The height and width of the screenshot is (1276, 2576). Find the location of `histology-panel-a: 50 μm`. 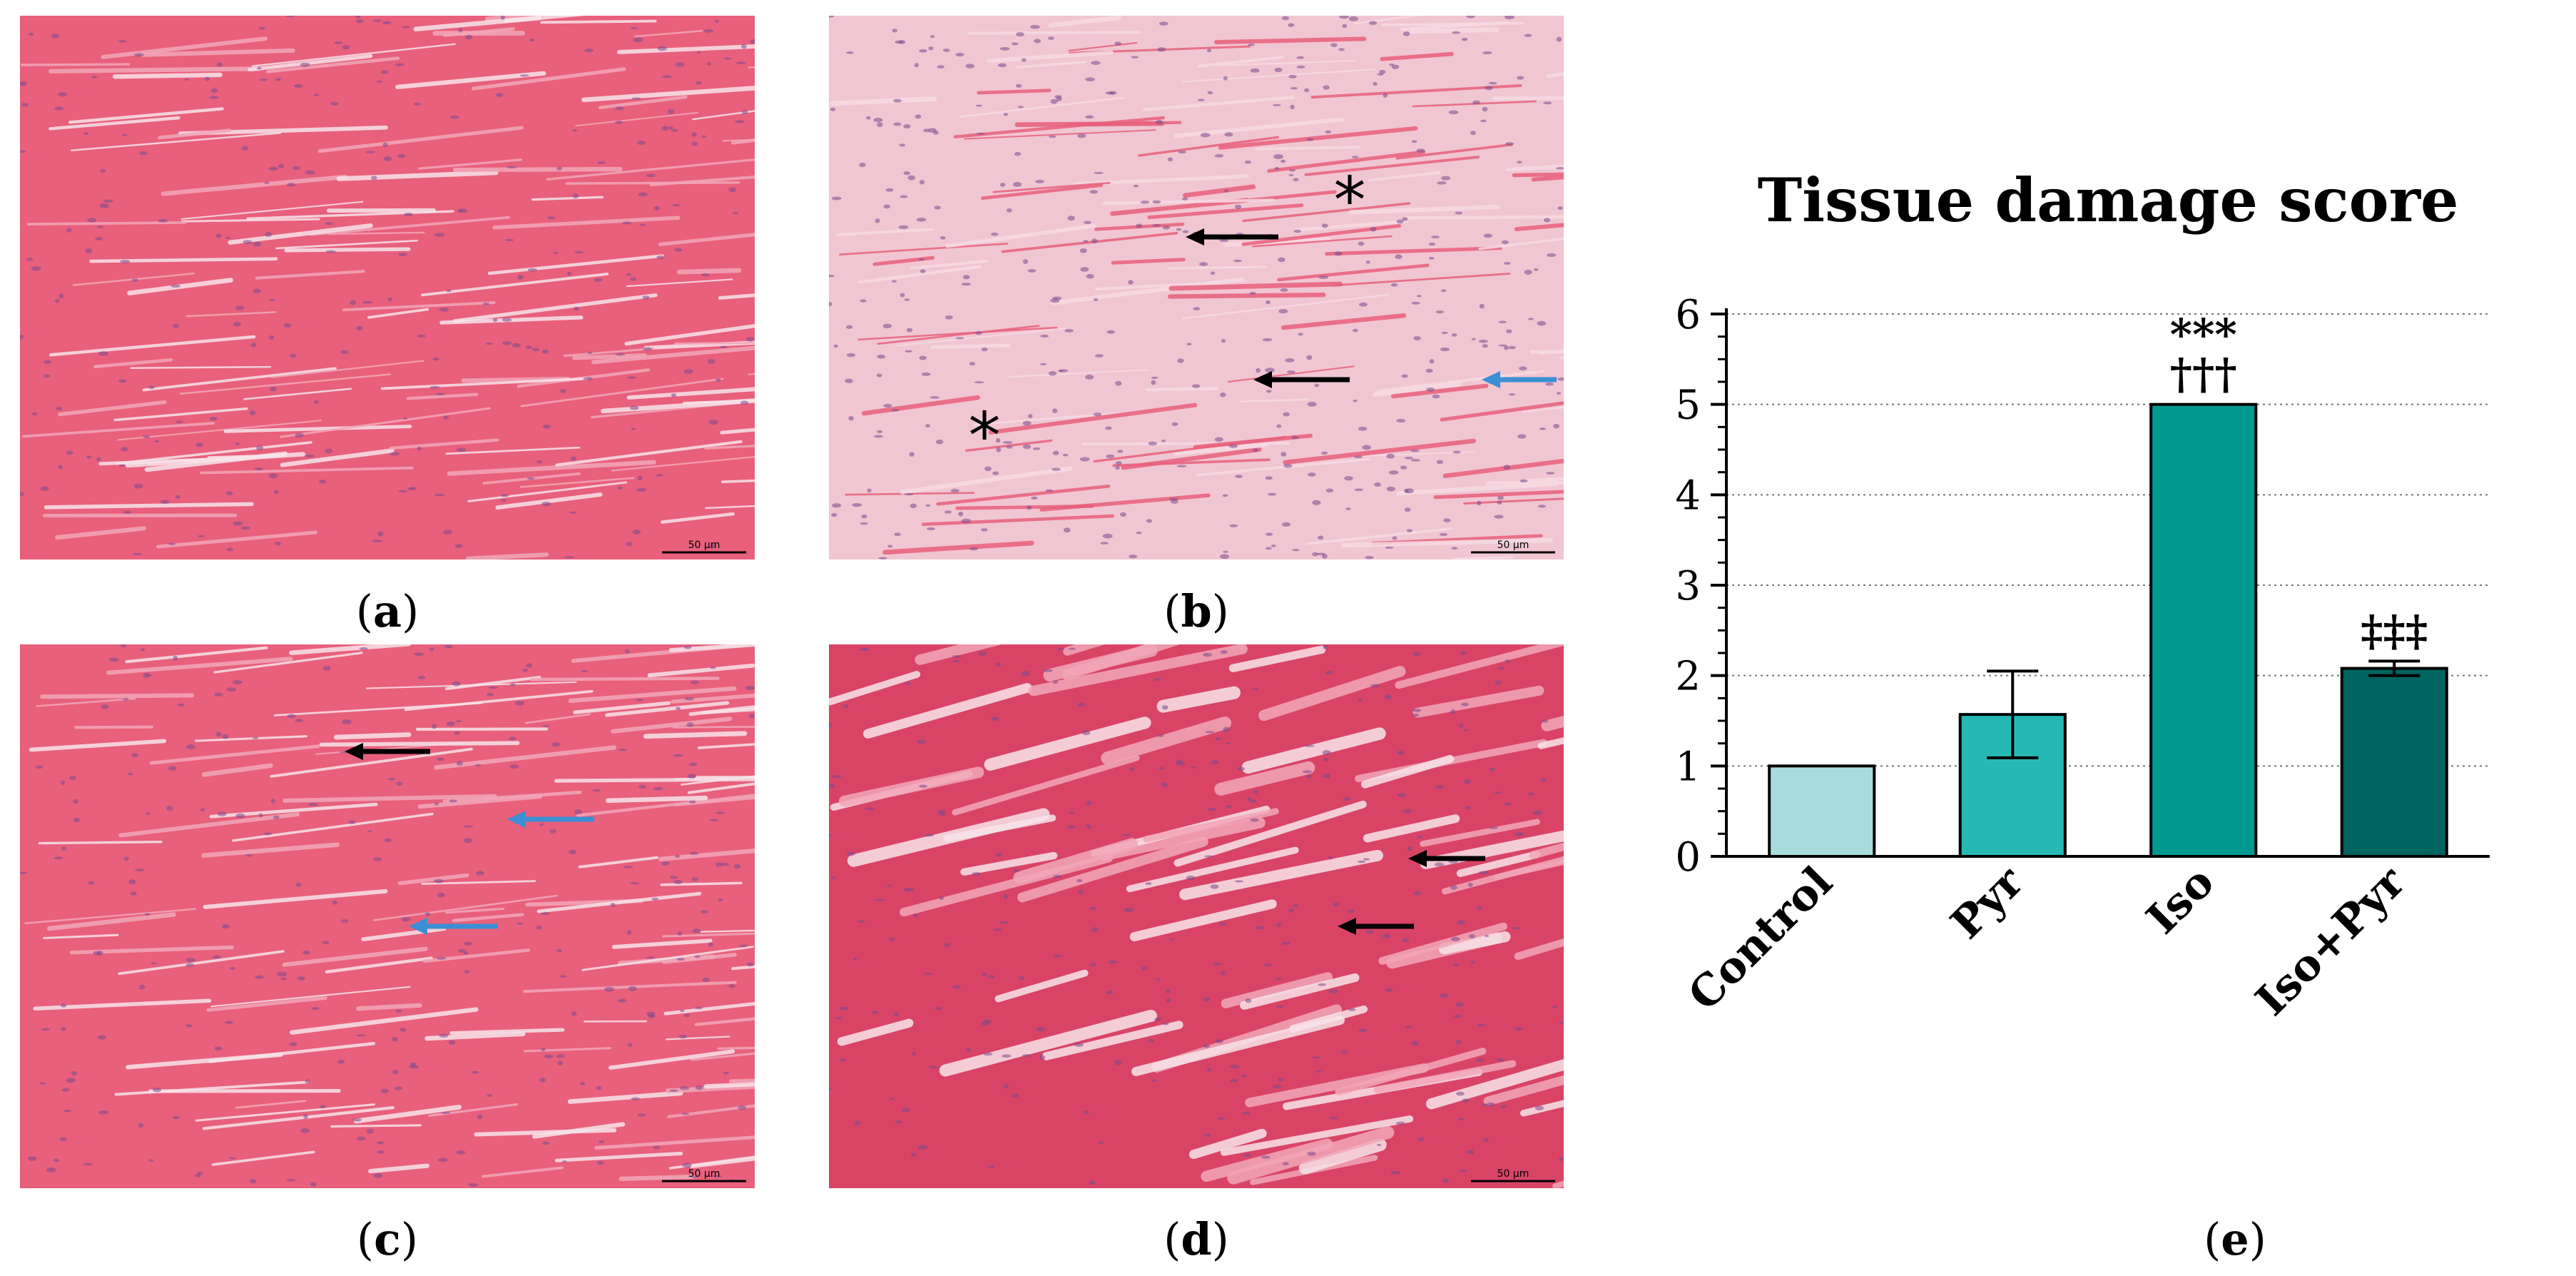

histology-panel-a: 50 μm is located at coordinates (387, 288).